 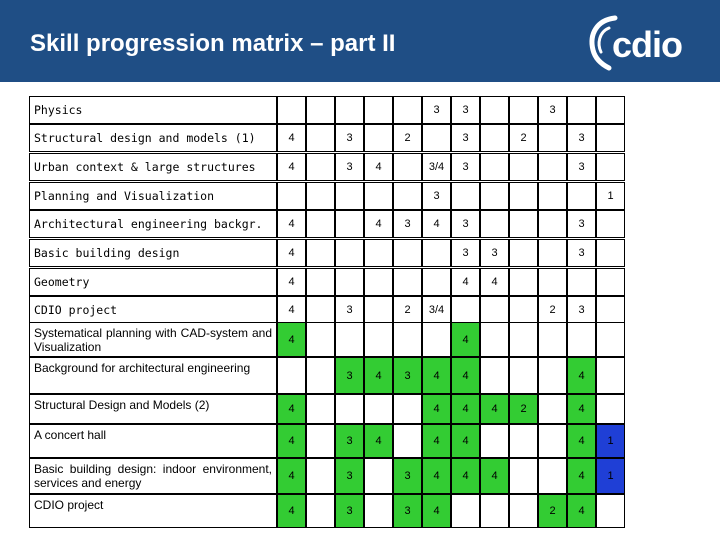 I want to click on matrix-row-label: Planning and Visualization, so click(x=124, y=196).